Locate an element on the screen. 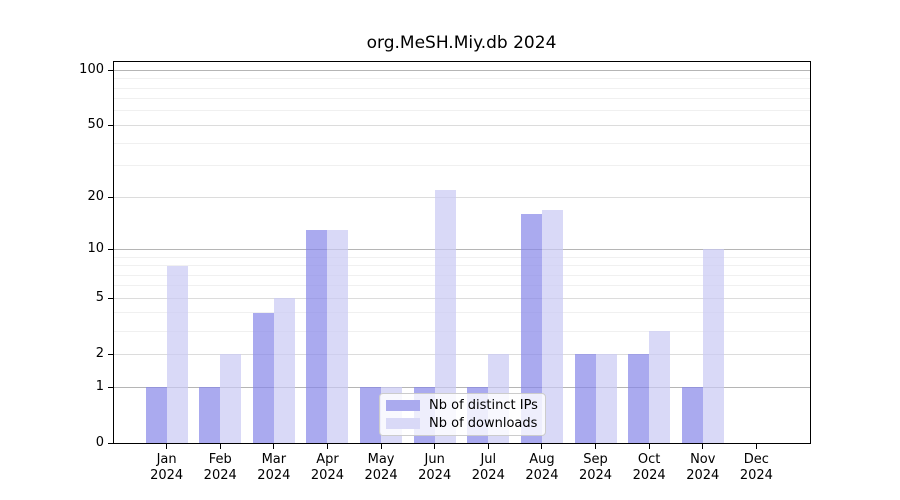 This screenshot has width=900, height=500. x-tick-label: May 2024 is located at coordinates (381, 468).